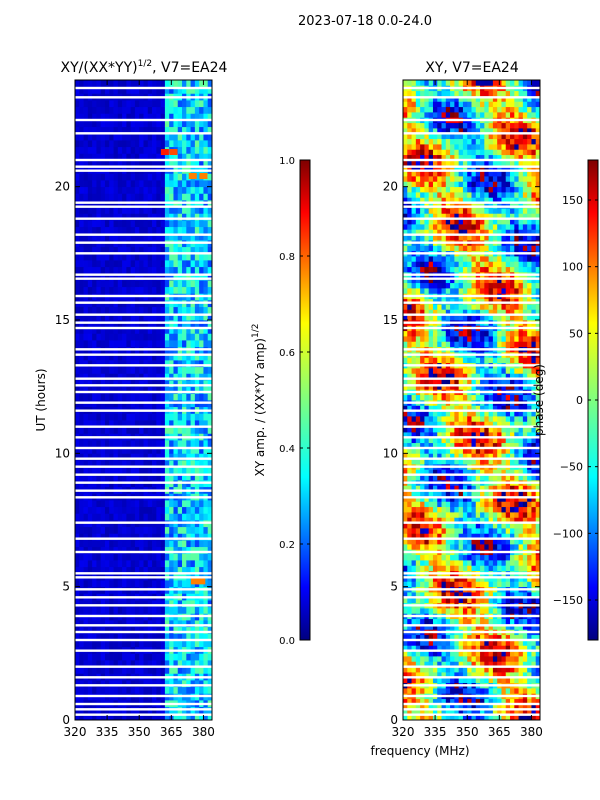 The width and height of the screenshot is (600, 800). Describe the element at coordinates (194, 581) in the screenshot. I see `hot-spot-cell` at that location.